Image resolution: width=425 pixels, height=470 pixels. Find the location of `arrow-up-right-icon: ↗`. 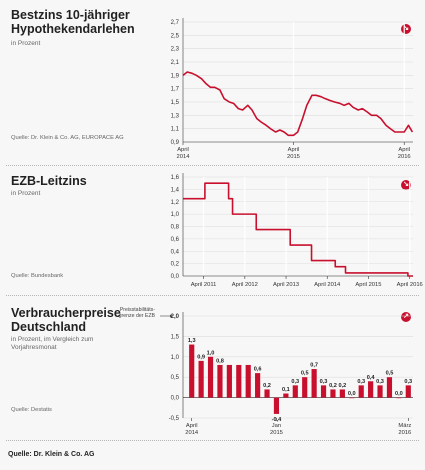

arrow-up-right-icon: ↗ is located at coordinates (406, 317).